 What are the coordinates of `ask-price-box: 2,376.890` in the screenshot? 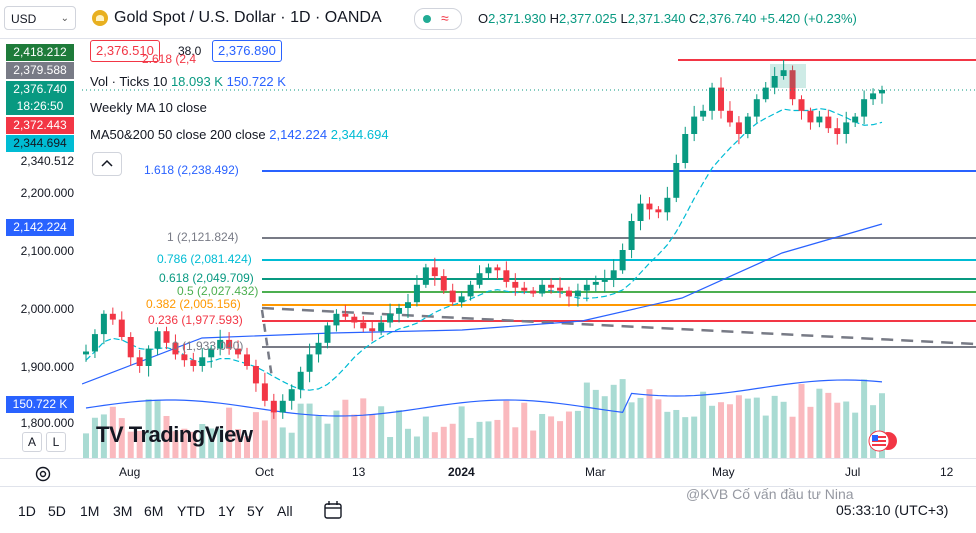 It's located at (247, 51).